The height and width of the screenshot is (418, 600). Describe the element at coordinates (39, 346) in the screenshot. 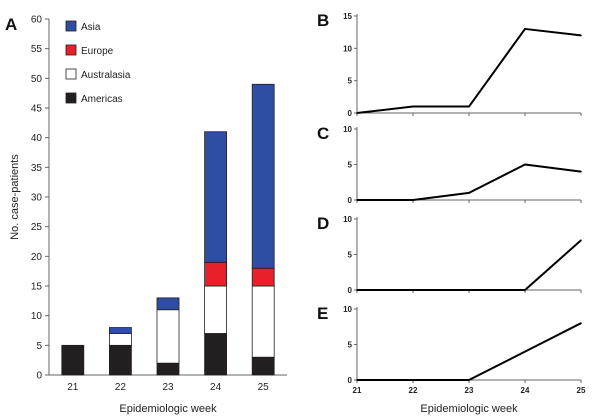

I see `y-tick-label: 5` at that location.